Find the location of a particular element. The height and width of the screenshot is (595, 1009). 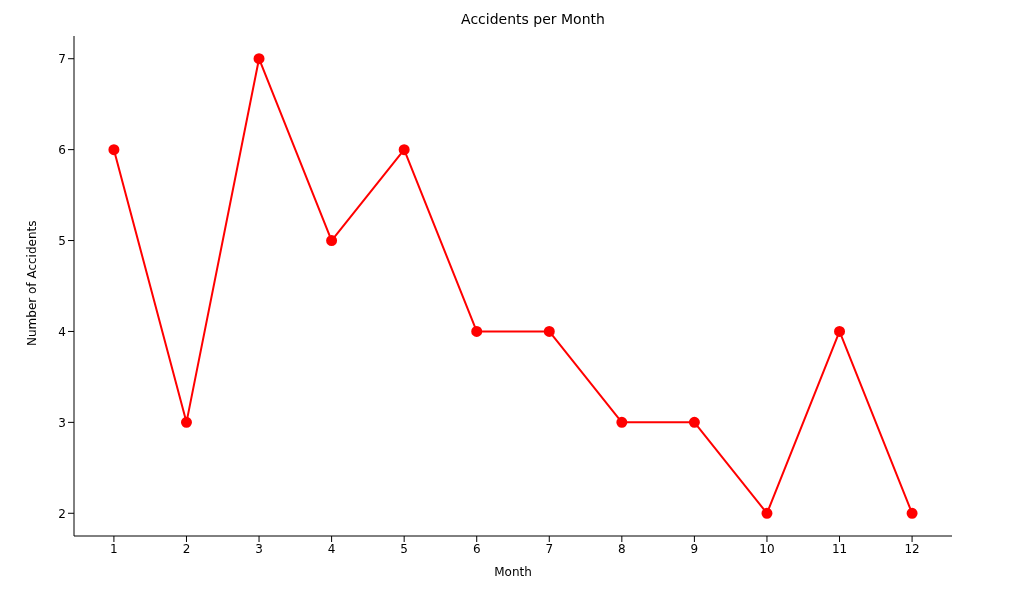

x-tick-label: 2 is located at coordinates (186, 548).